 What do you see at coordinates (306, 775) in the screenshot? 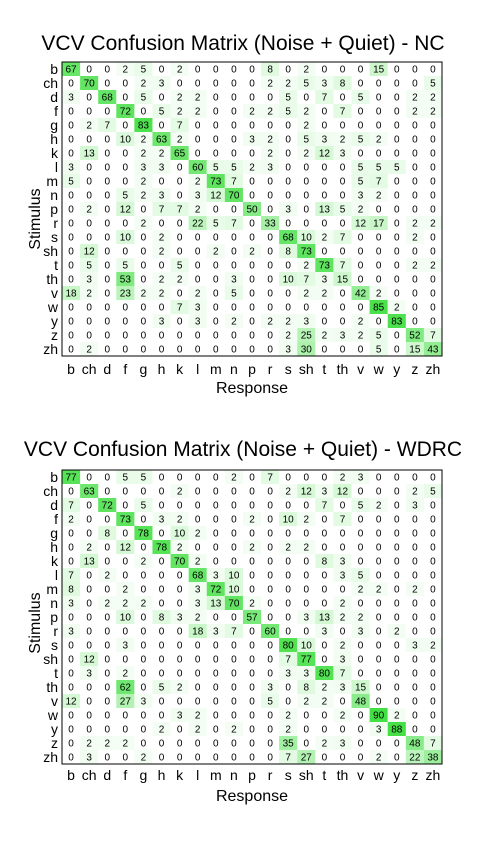
I see `x-tick-label: sh` at bounding box center [306, 775].